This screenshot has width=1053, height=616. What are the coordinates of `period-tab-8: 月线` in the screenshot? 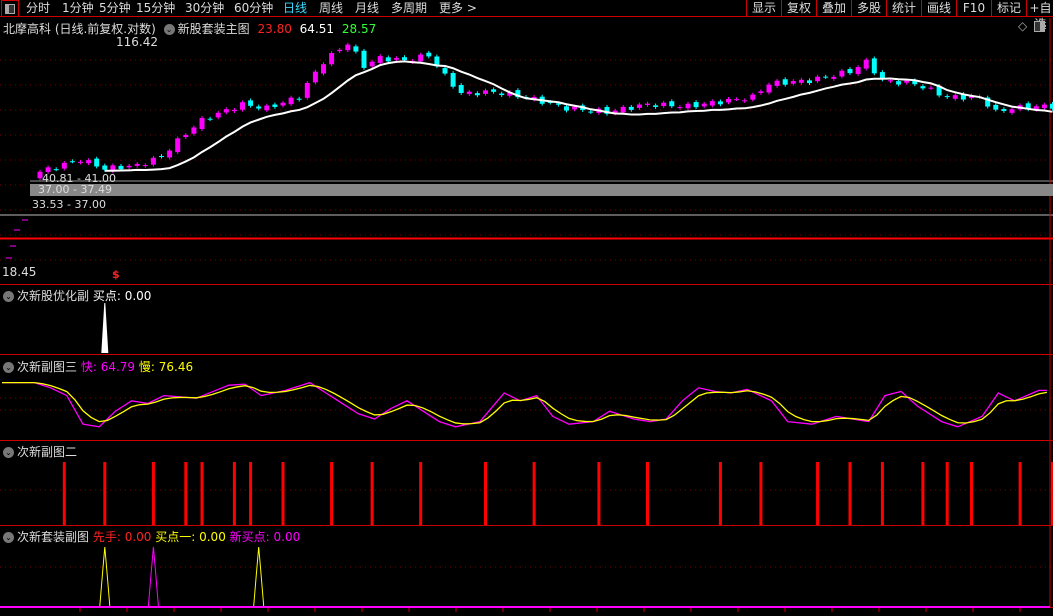 It's located at (367, 8).